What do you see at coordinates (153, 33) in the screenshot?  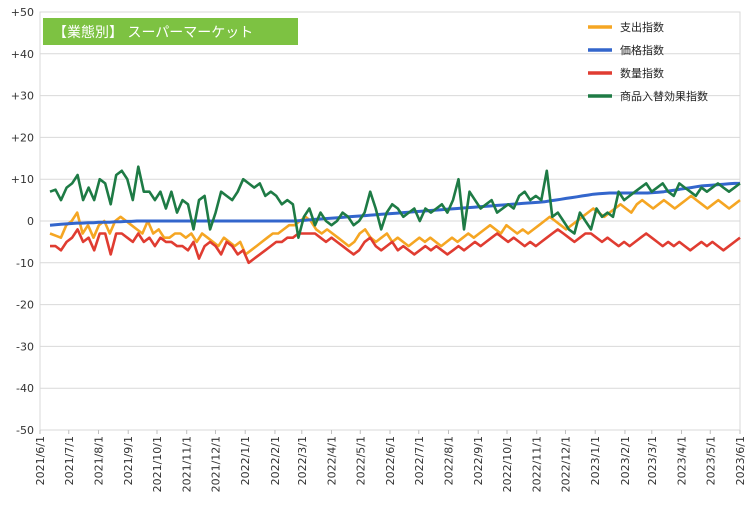 I see `chart-title: 【業態別】 スーパーマーケット` at bounding box center [153, 33].